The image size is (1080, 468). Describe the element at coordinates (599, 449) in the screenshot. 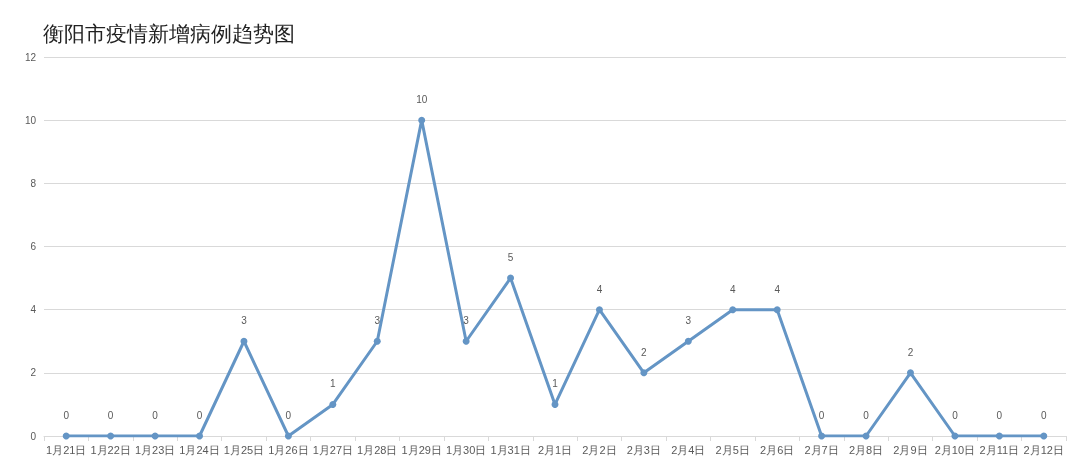

I see `x-tick-label: 2月2日` at that location.